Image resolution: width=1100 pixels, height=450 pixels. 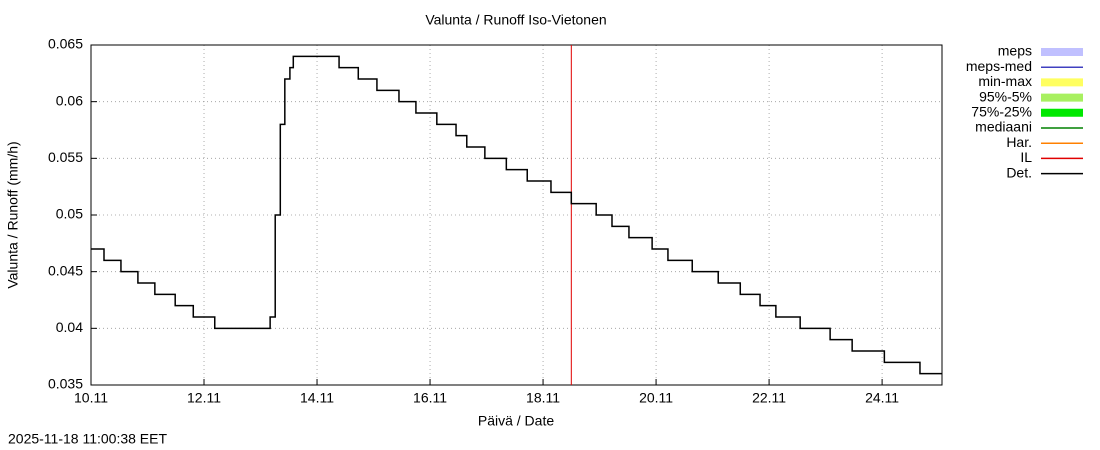 I want to click on legend-label: 75%-25%, so click(x=1001, y=112).